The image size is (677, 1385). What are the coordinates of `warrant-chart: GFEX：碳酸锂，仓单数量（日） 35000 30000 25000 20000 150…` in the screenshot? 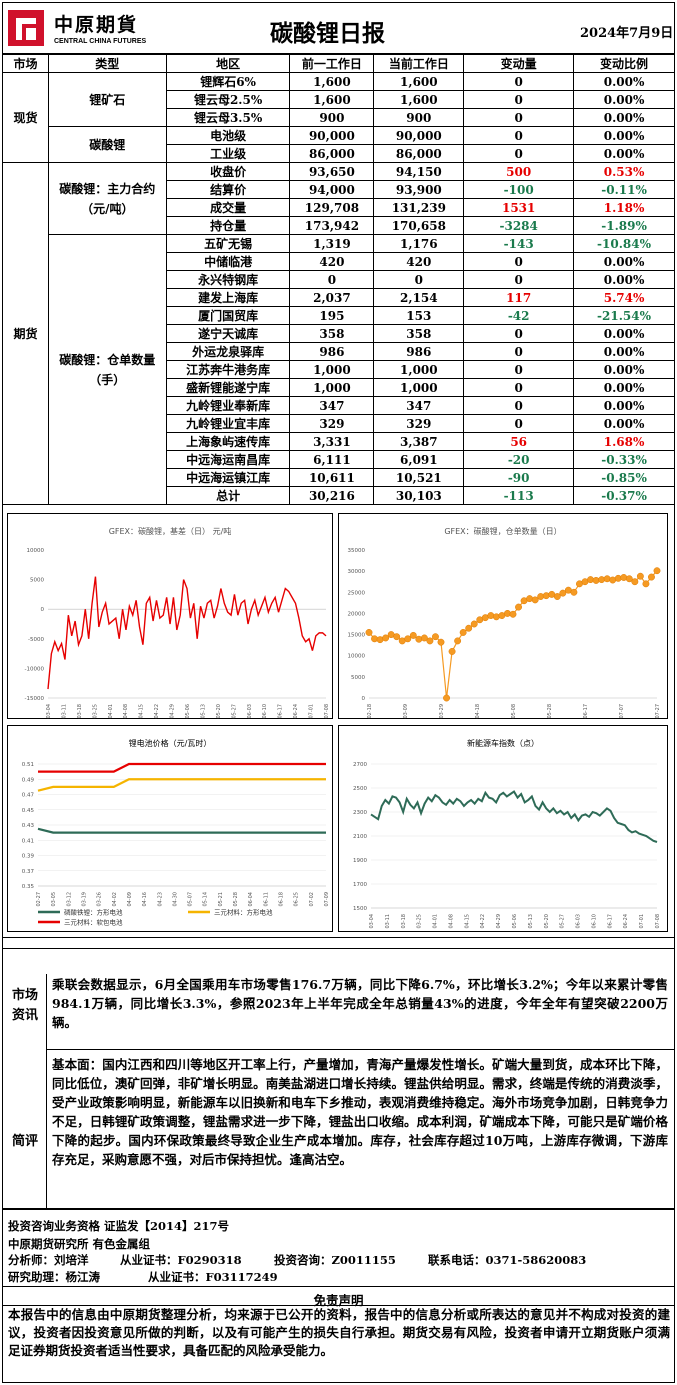 It's located at (503, 616).